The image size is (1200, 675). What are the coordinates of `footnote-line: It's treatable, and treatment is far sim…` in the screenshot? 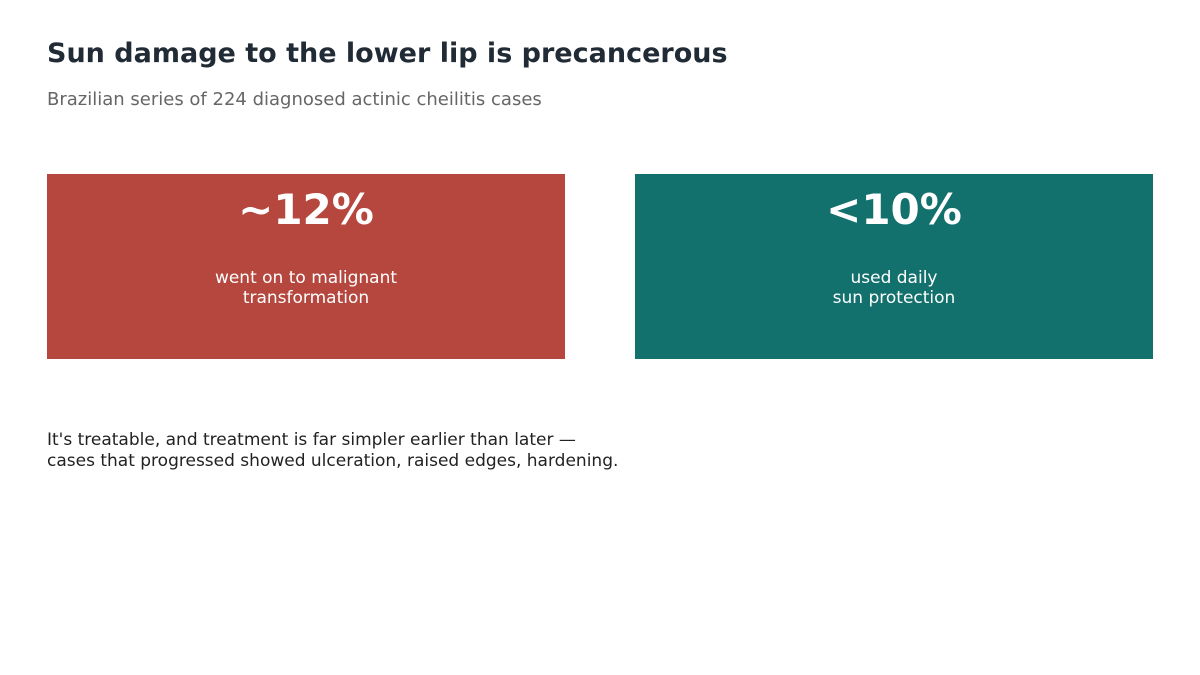 It's located at (311, 440).